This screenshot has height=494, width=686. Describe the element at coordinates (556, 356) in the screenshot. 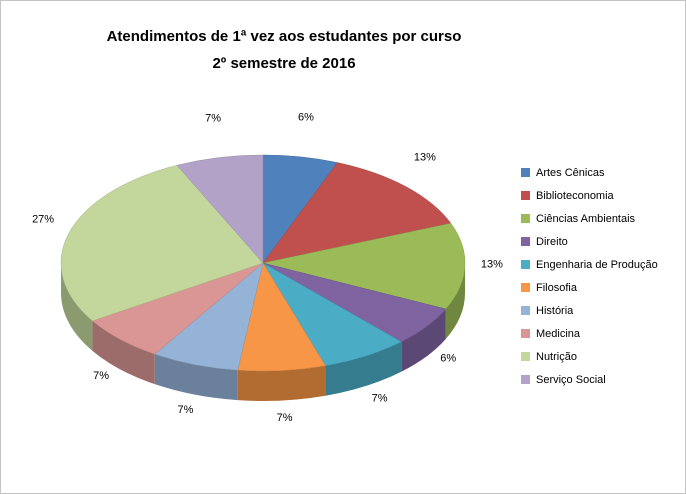

I see `legend-label: Nutrição` at that location.